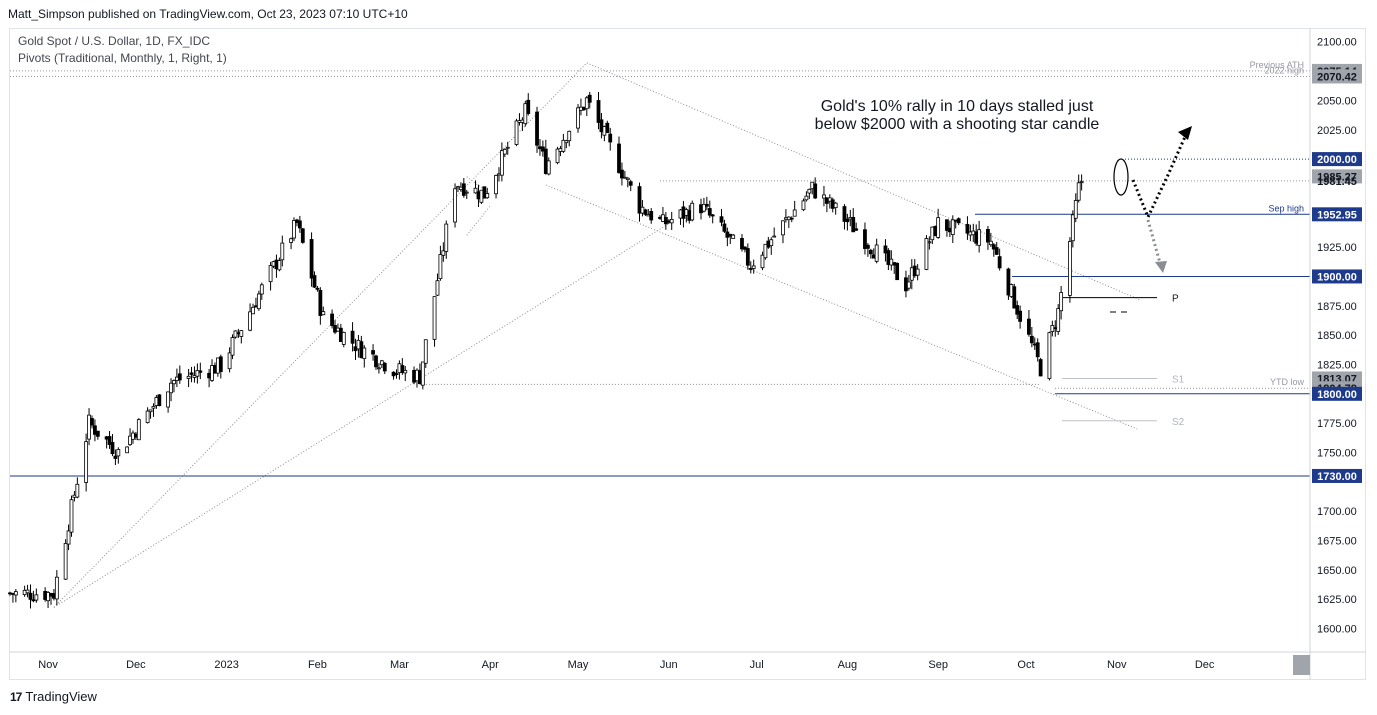 This screenshot has height=715, width=1377. What do you see at coordinates (1286, 208) in the screenshot?
I see `level-side-label: Sep high` at bounding box center [1286, 208].